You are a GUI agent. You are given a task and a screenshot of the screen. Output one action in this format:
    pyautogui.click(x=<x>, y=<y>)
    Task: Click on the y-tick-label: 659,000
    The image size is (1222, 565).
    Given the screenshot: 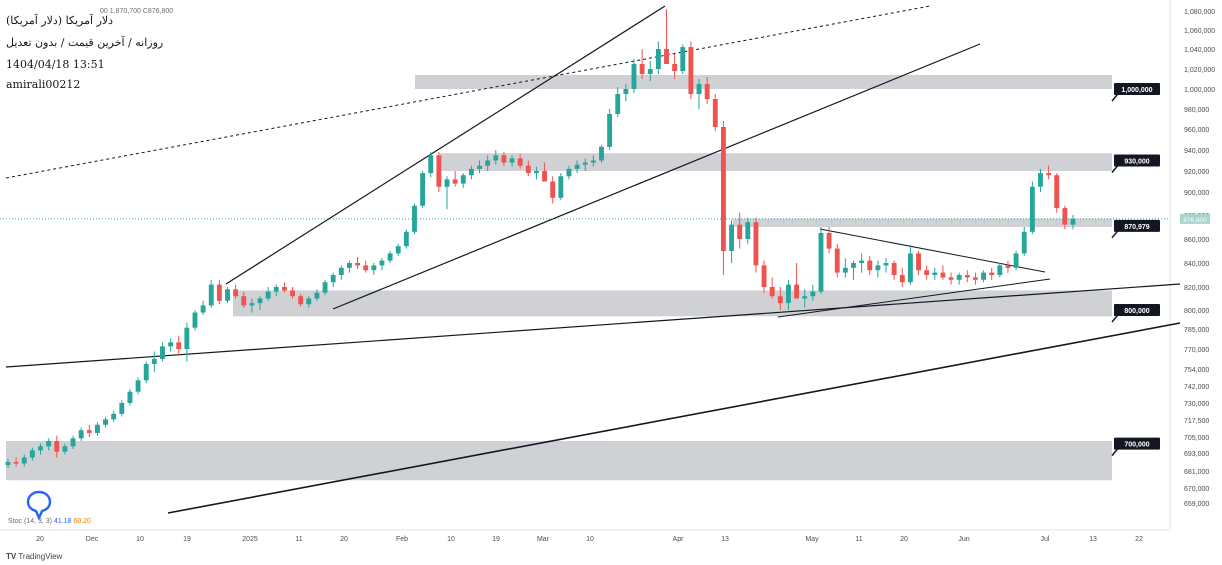 What is the action you would take?
    pyautogui.click(x=1196, y=504)
    